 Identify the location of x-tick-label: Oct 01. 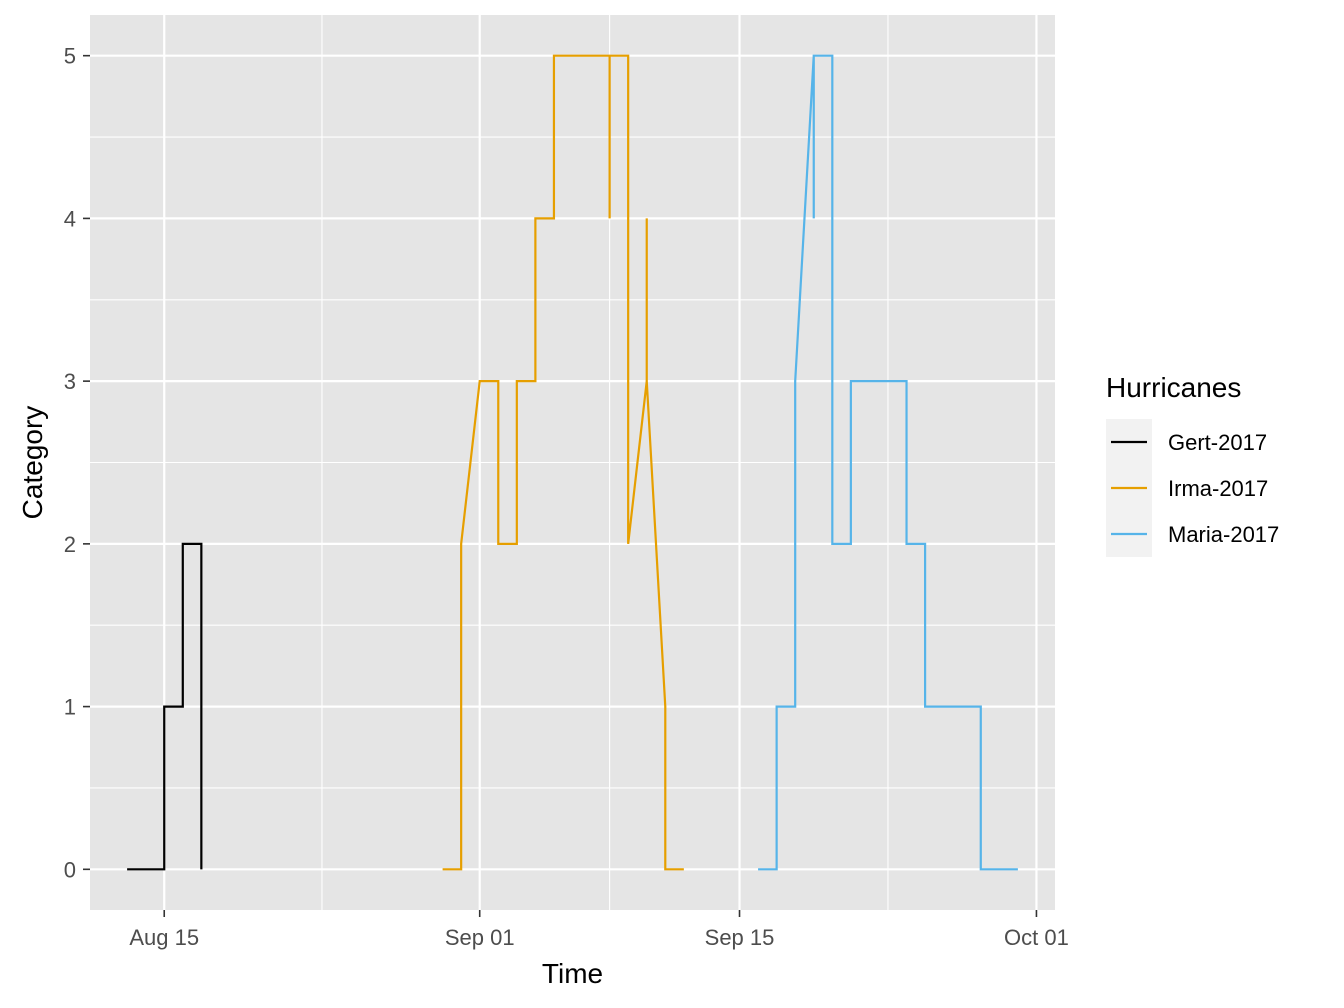
(1036, 937).